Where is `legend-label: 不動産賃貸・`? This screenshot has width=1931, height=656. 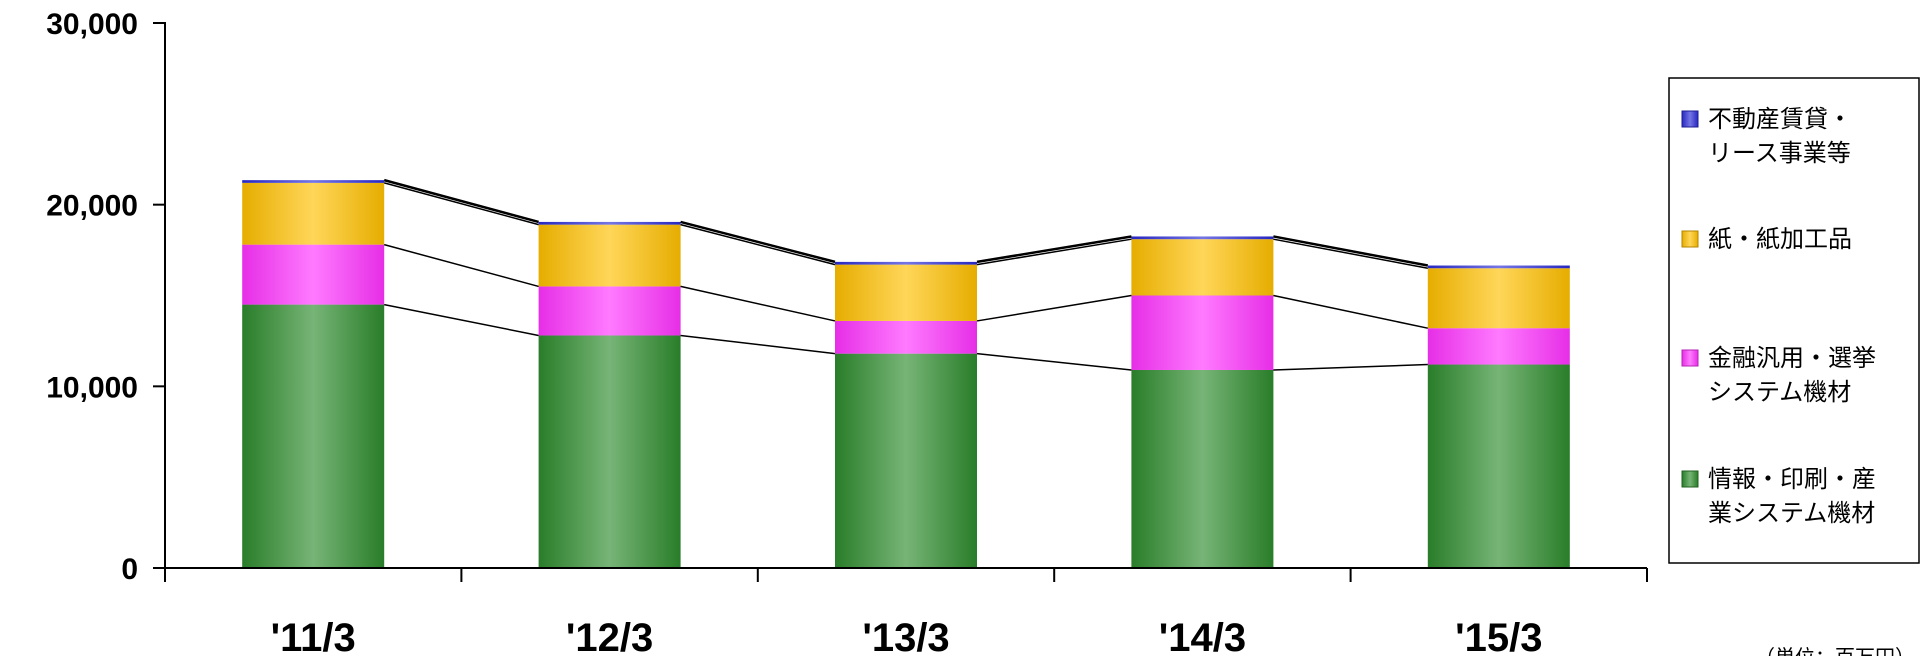 legend-label: 不動産賃貸・ is located at coordinates (1780, 119).